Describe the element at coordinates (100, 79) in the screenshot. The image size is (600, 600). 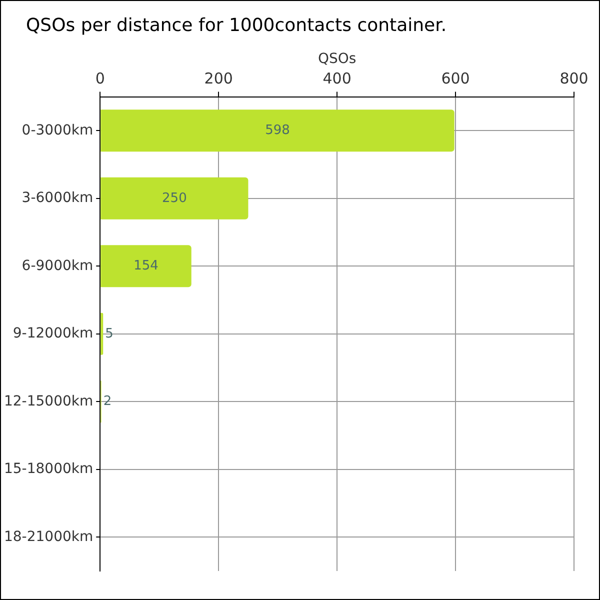
I see `x-tick-label: 0` at that location.